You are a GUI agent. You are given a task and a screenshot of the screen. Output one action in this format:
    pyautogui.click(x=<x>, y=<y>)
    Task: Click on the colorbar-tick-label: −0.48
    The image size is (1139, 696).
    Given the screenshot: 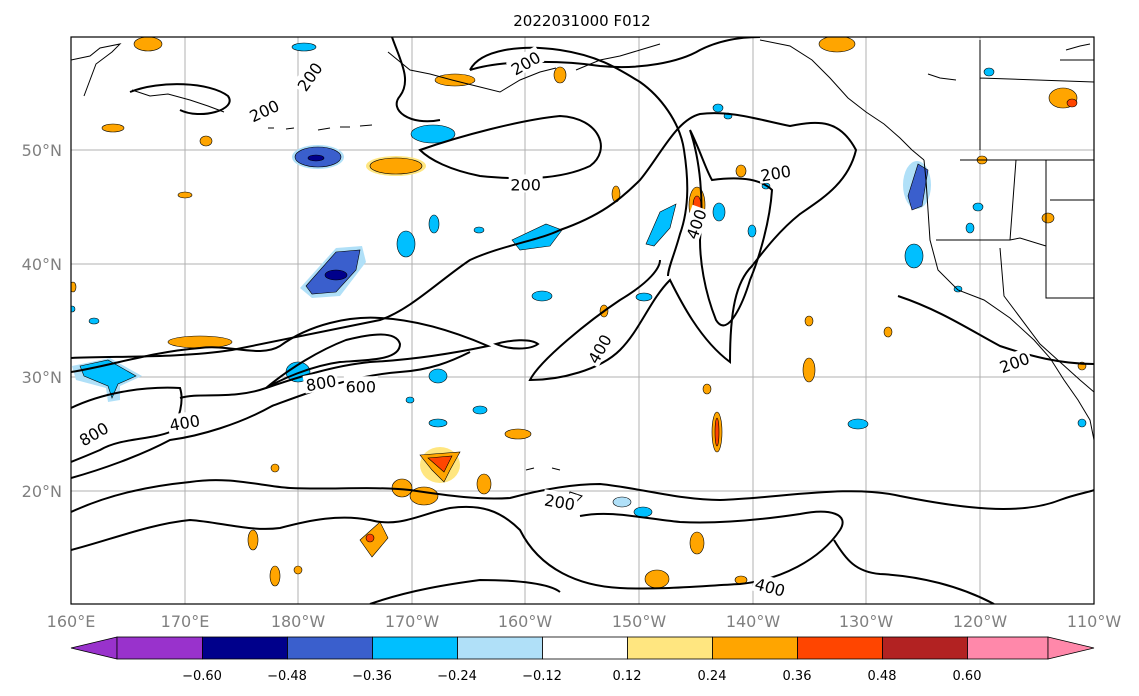 What is the action you would take?
    pyautogui.click(x=287, y=676)
    